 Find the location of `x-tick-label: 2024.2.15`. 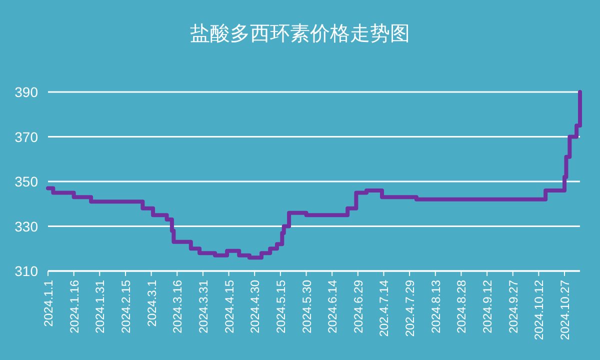

x-tick-label: 2024.2.15 is located at coordinates (125, 307).